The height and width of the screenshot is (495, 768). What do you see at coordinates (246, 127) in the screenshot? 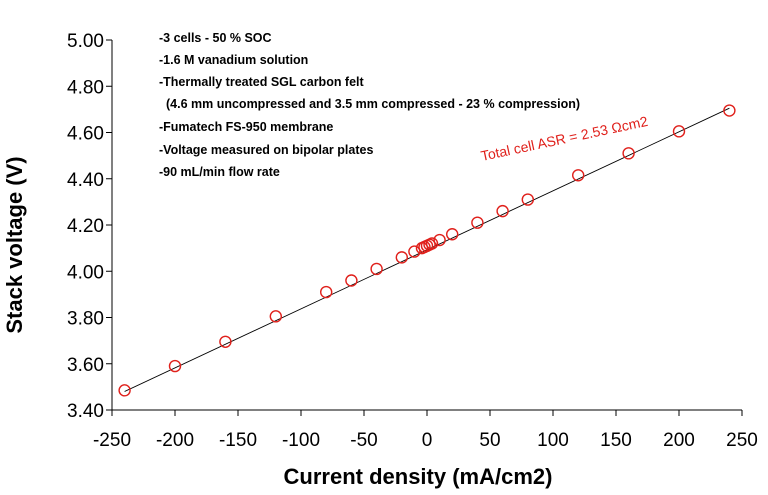
I see `note-membrane: -Fumatech FS-950 membrane` at bounding box center [246, 127].